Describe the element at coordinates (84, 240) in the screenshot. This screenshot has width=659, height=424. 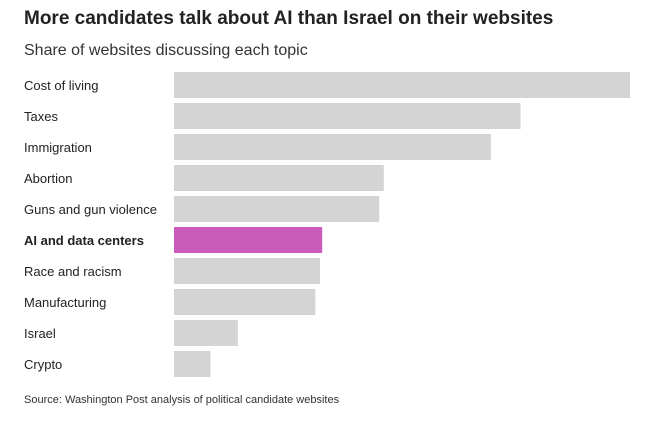
I see `category-label: AI and data centers` at that location.